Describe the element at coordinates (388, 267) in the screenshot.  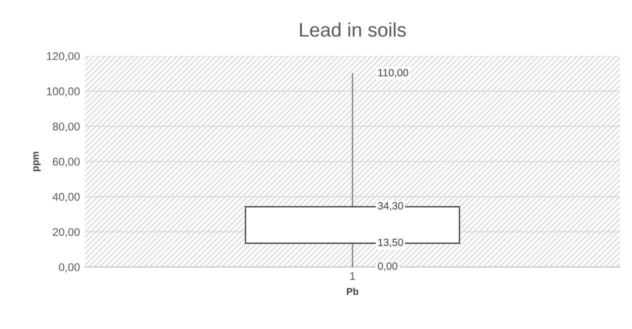
I see `annotation: 0,00` at that location.